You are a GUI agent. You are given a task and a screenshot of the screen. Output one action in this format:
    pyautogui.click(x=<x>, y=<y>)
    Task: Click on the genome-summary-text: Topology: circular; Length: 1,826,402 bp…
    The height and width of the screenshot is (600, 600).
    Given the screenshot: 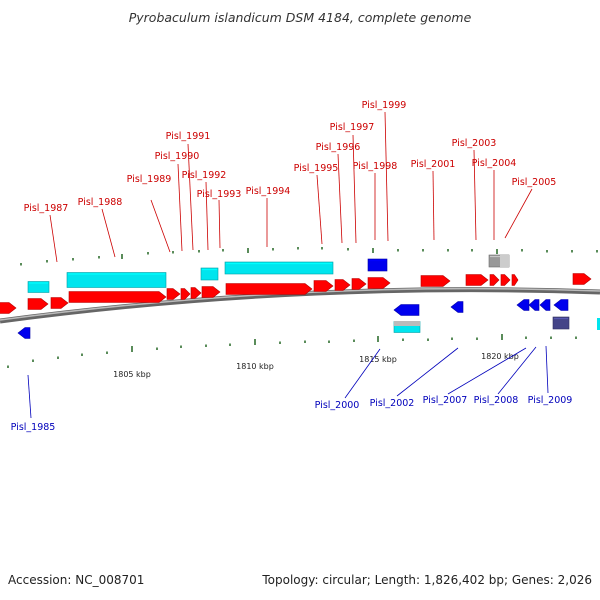 What is the action you would take?
    pyautogui.click(x=427, y=580)
    